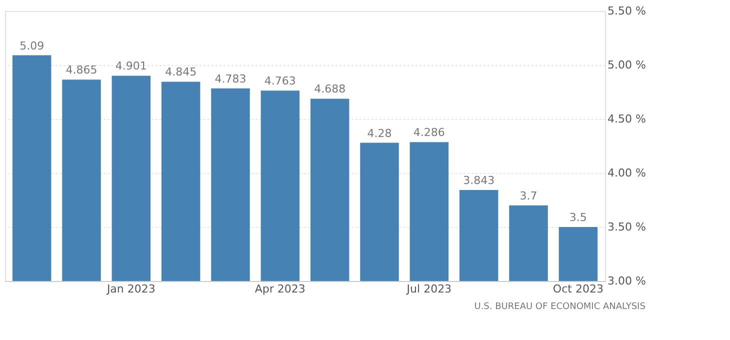  Describe the element at coordinates (627, 11) in the screenshot. I see `y-tick-label: 5.50 %` at that location.